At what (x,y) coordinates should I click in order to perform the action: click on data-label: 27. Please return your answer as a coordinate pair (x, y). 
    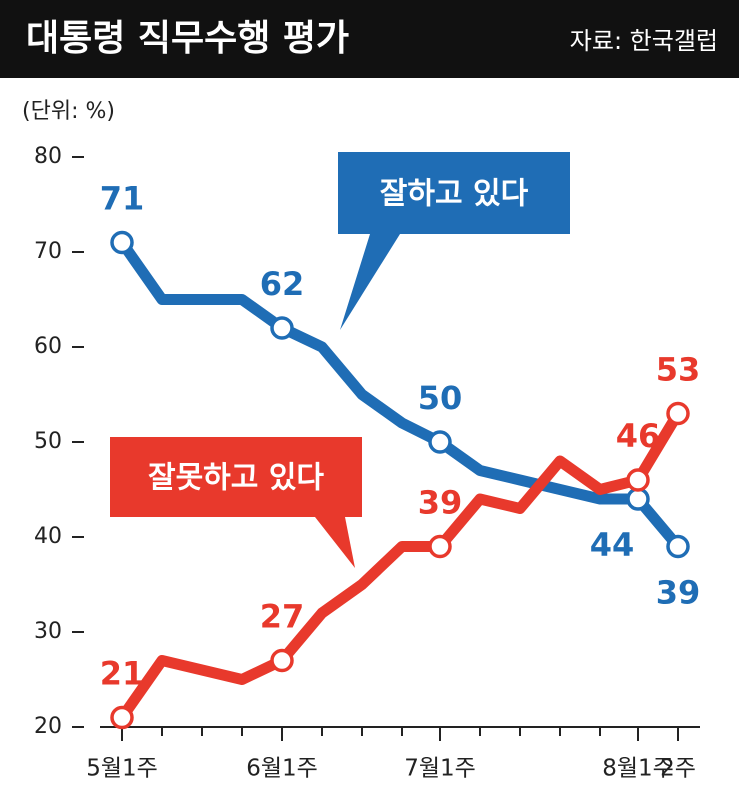
    Looking at the image, I should click on (282, 617).